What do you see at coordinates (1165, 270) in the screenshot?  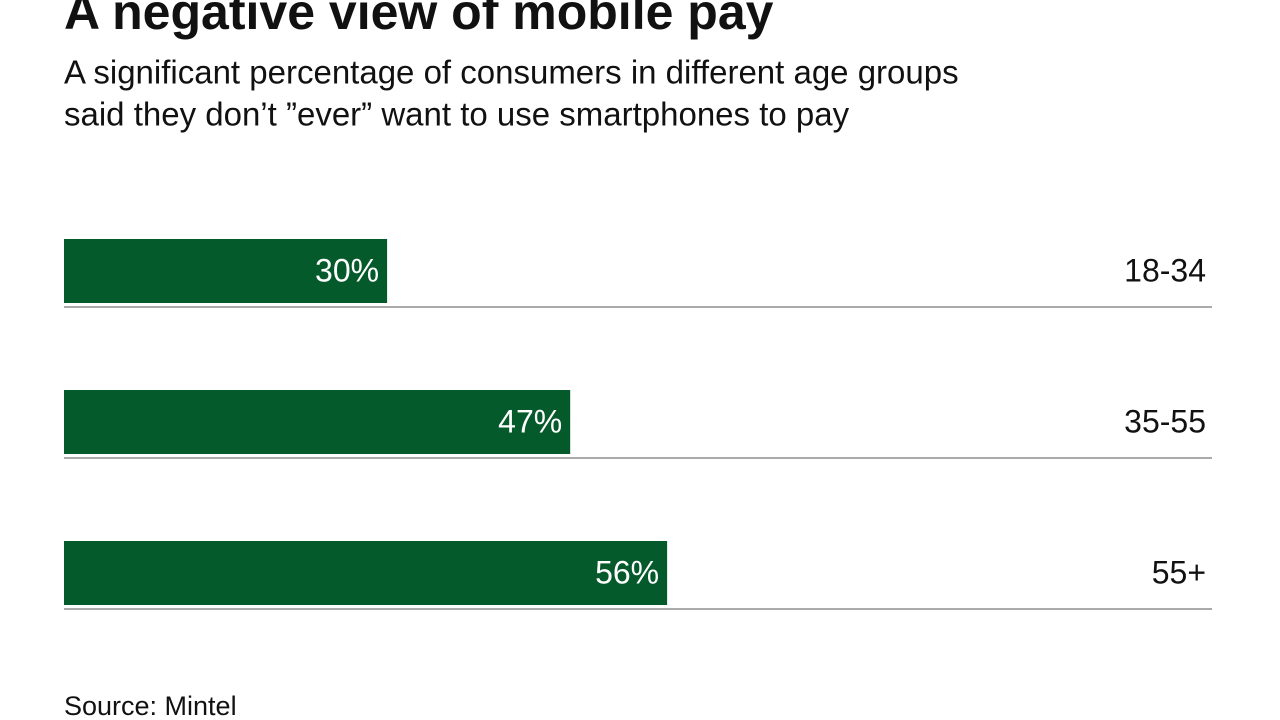 I see `category-label: 18-34` at bounding box center [1165, 270].